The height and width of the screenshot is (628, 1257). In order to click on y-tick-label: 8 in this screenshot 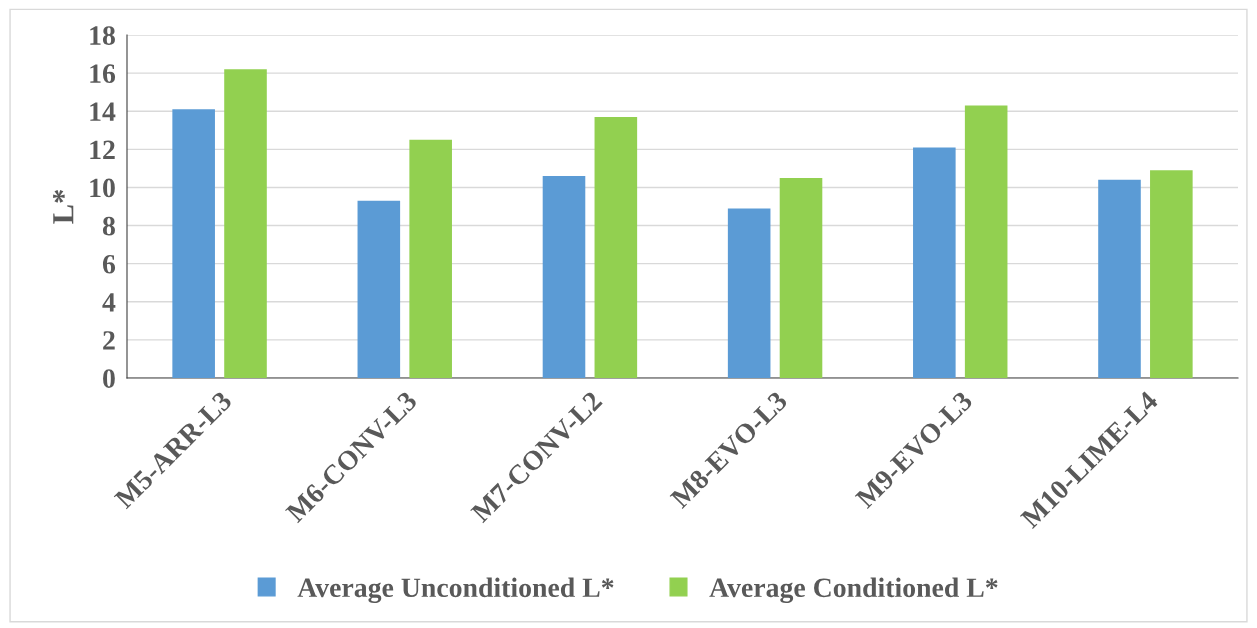, I will do `click(108, 226)`.